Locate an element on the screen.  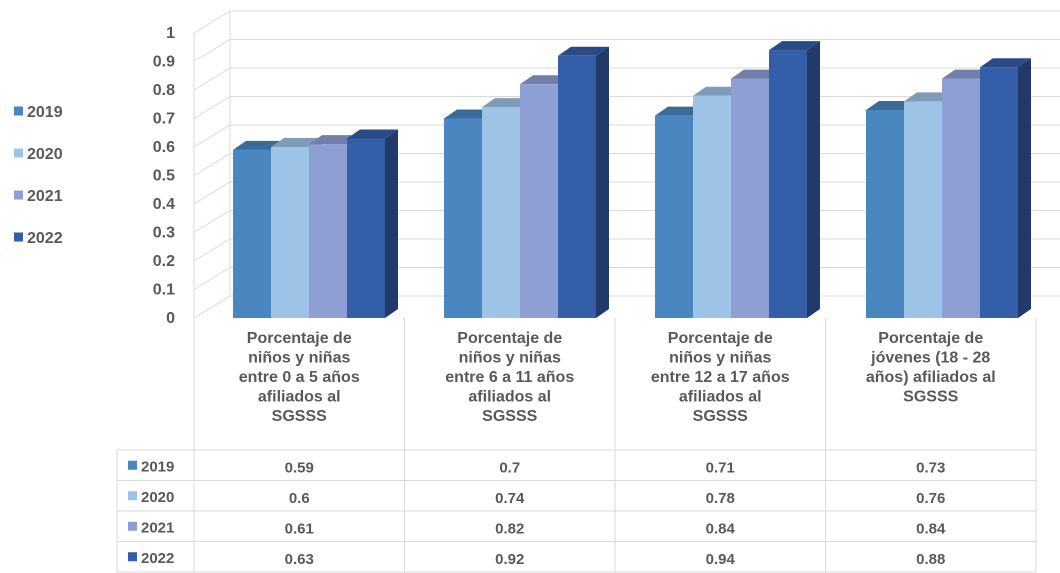
data-label: 0.59 is located at coordinates (299, 467).